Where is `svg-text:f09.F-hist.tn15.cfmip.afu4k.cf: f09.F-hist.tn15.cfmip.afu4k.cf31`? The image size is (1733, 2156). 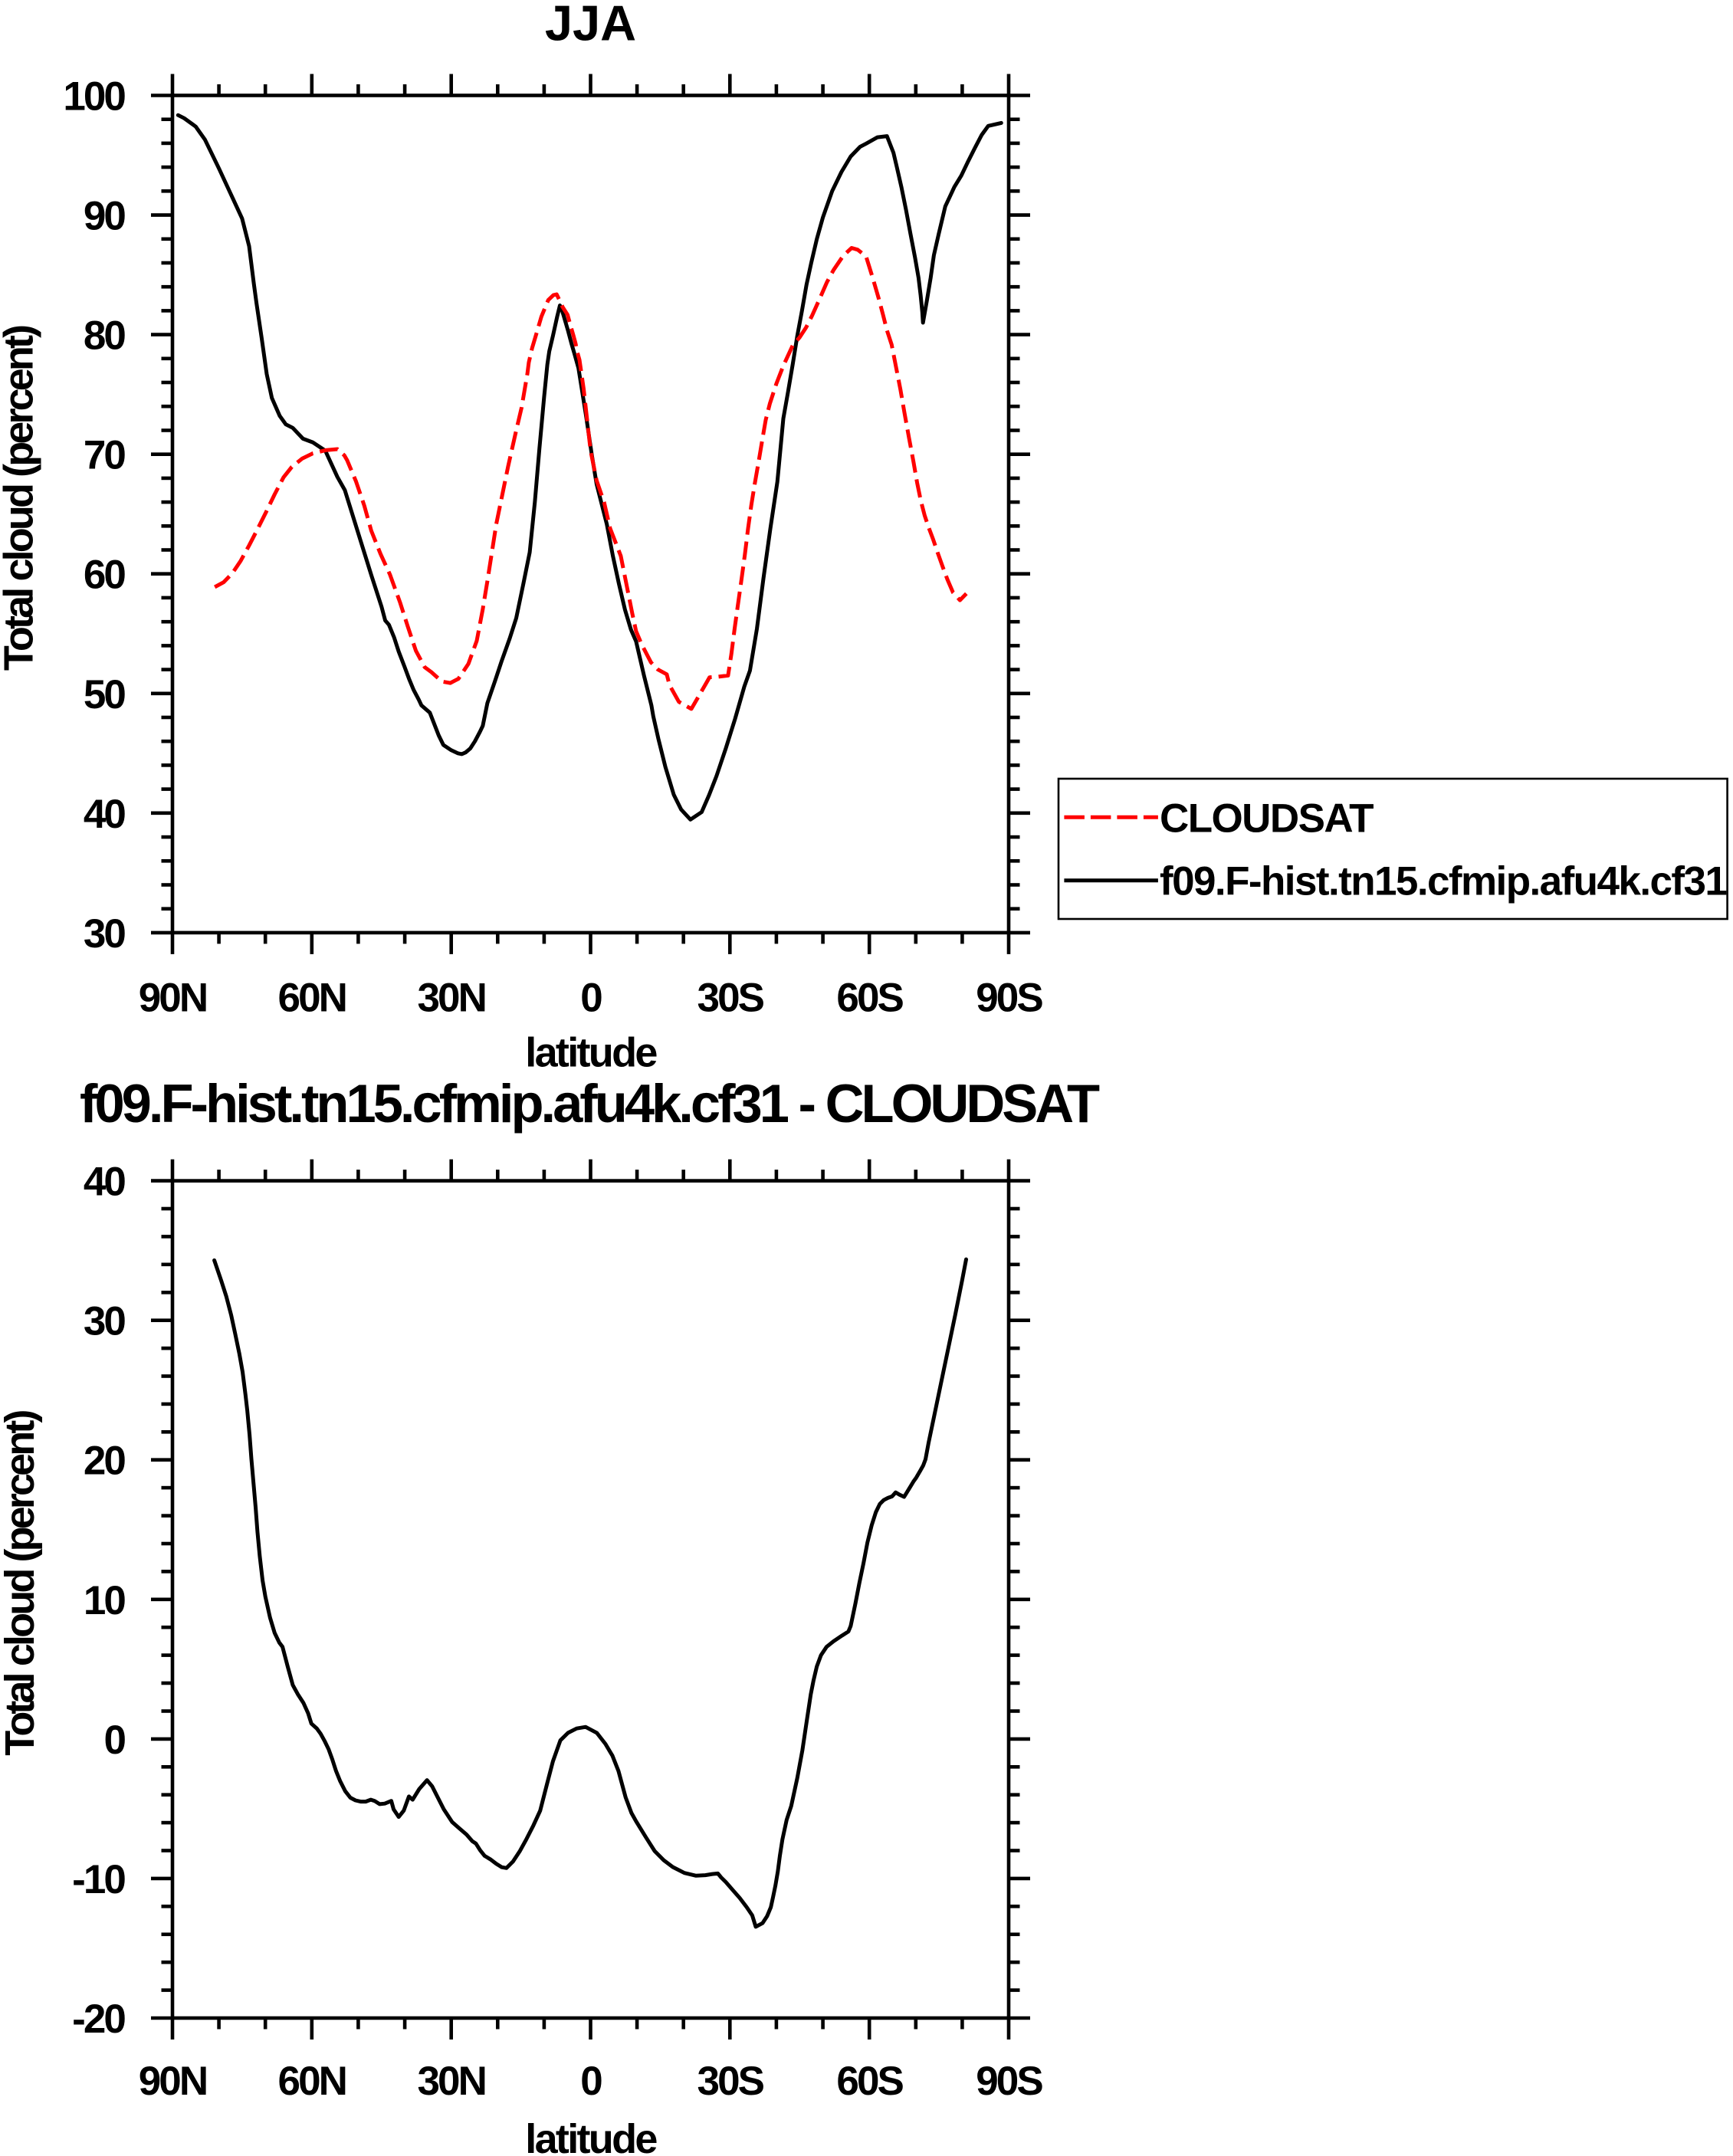
svg-text:f09.F-hist.tn15.cfmip.afu4k.cf: f09.F-hist.tn15.cfmip.afu4k.cf31 is located at coordinates (1443, 881).